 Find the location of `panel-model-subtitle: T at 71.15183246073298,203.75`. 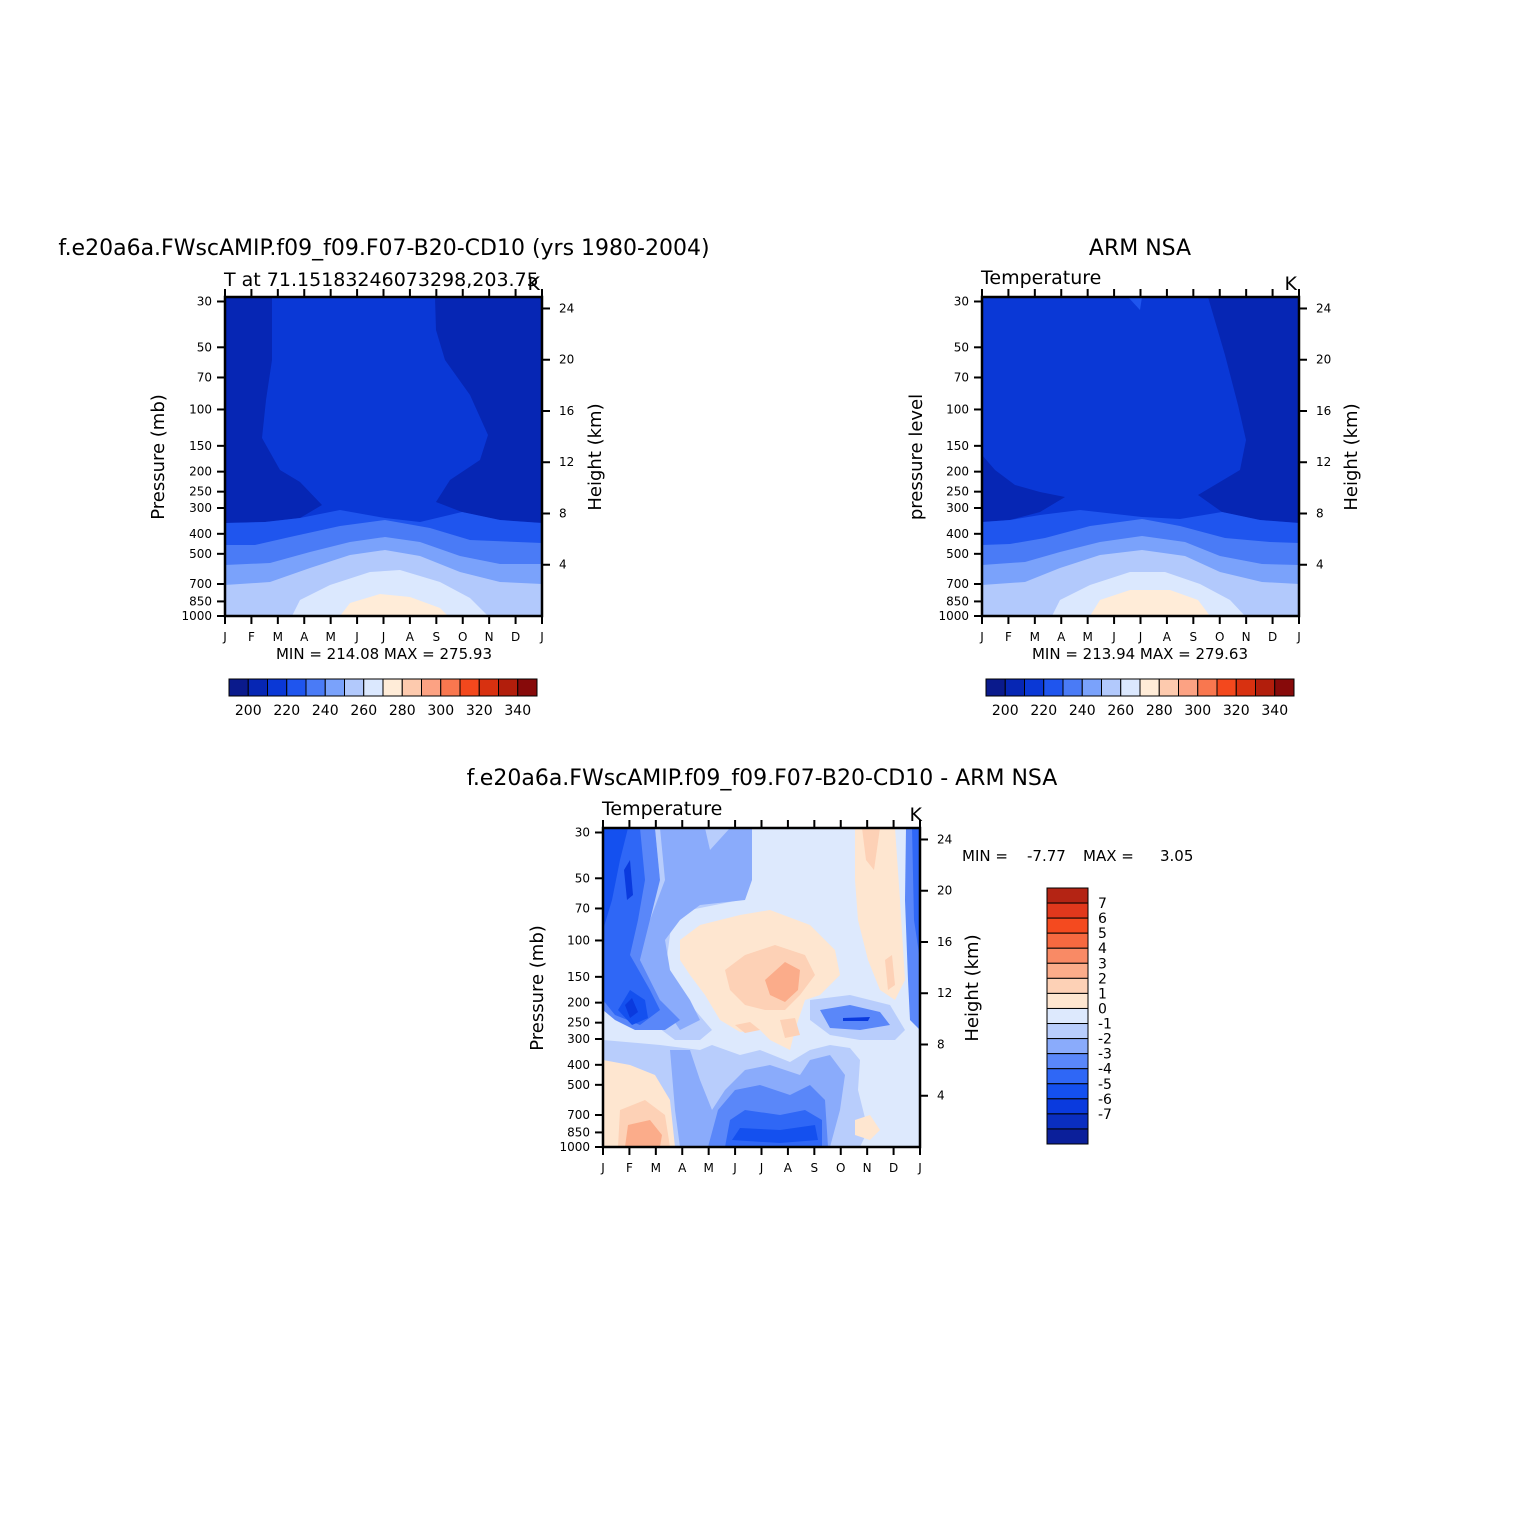

panel-model-subtitle: T at 71.15183246073298,203.75 is located at coordinates (381, 280).